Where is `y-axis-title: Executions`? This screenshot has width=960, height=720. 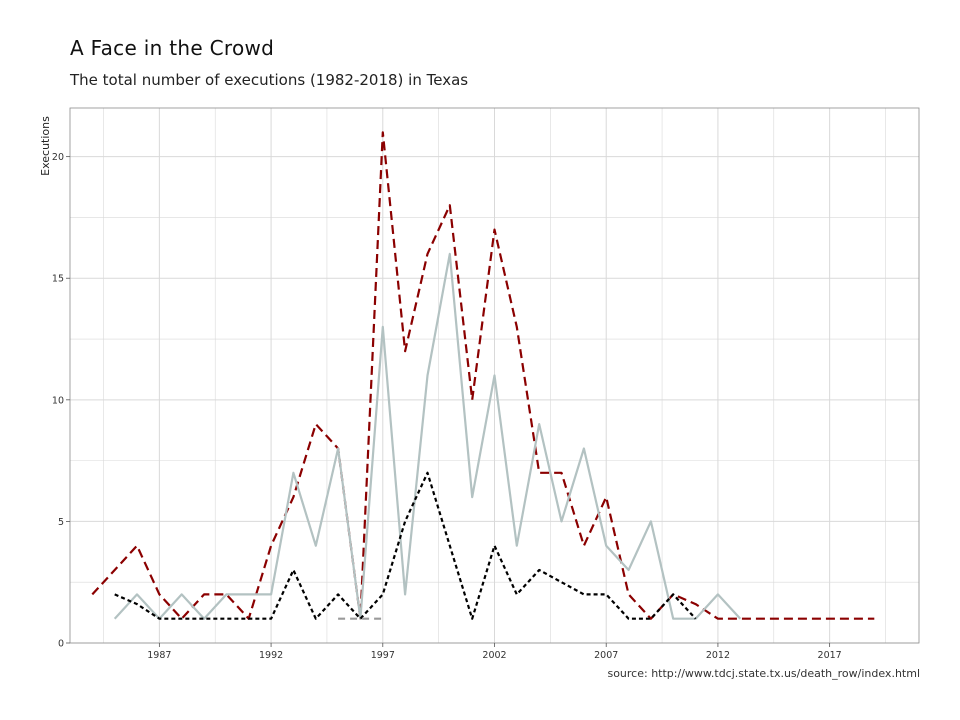 y-axis-title: Executions is located at coordinates (45, 146).